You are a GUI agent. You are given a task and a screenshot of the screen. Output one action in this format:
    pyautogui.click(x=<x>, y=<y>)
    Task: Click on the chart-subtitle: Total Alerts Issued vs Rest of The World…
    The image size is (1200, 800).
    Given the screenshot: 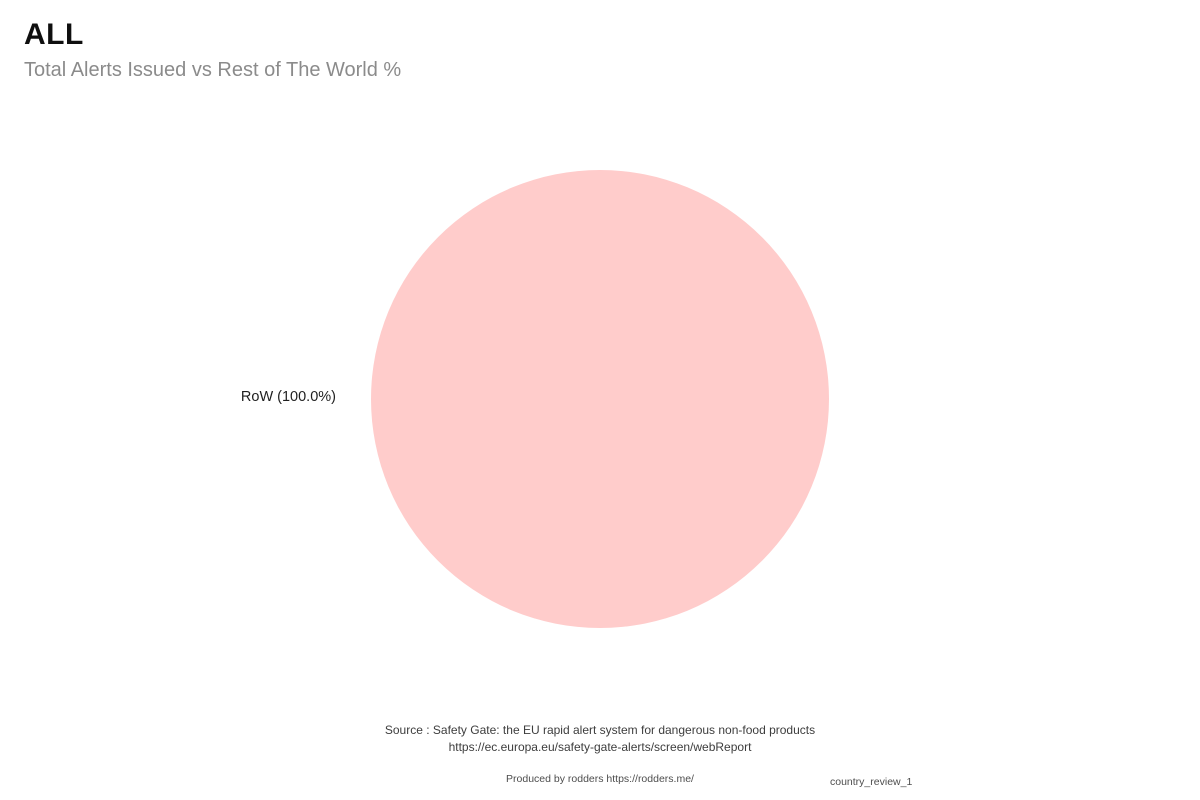 What is the action you would take?
    pyautogui.click(x=213, y=70)
    